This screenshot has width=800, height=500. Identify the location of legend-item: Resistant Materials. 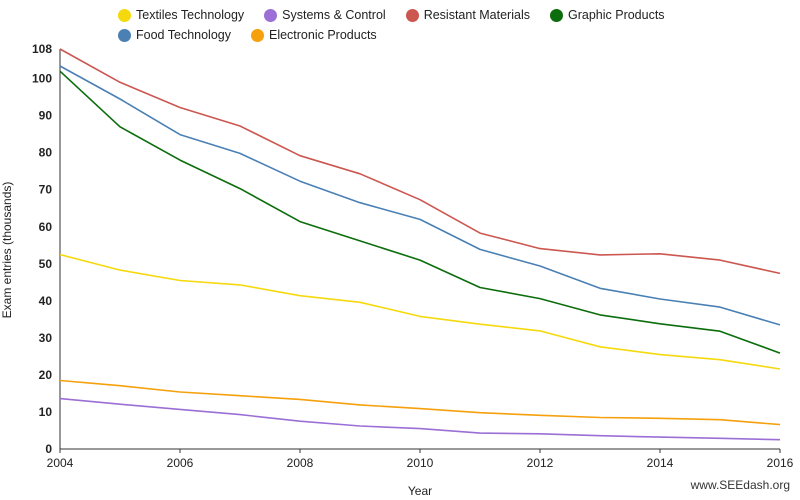
(467, 15).